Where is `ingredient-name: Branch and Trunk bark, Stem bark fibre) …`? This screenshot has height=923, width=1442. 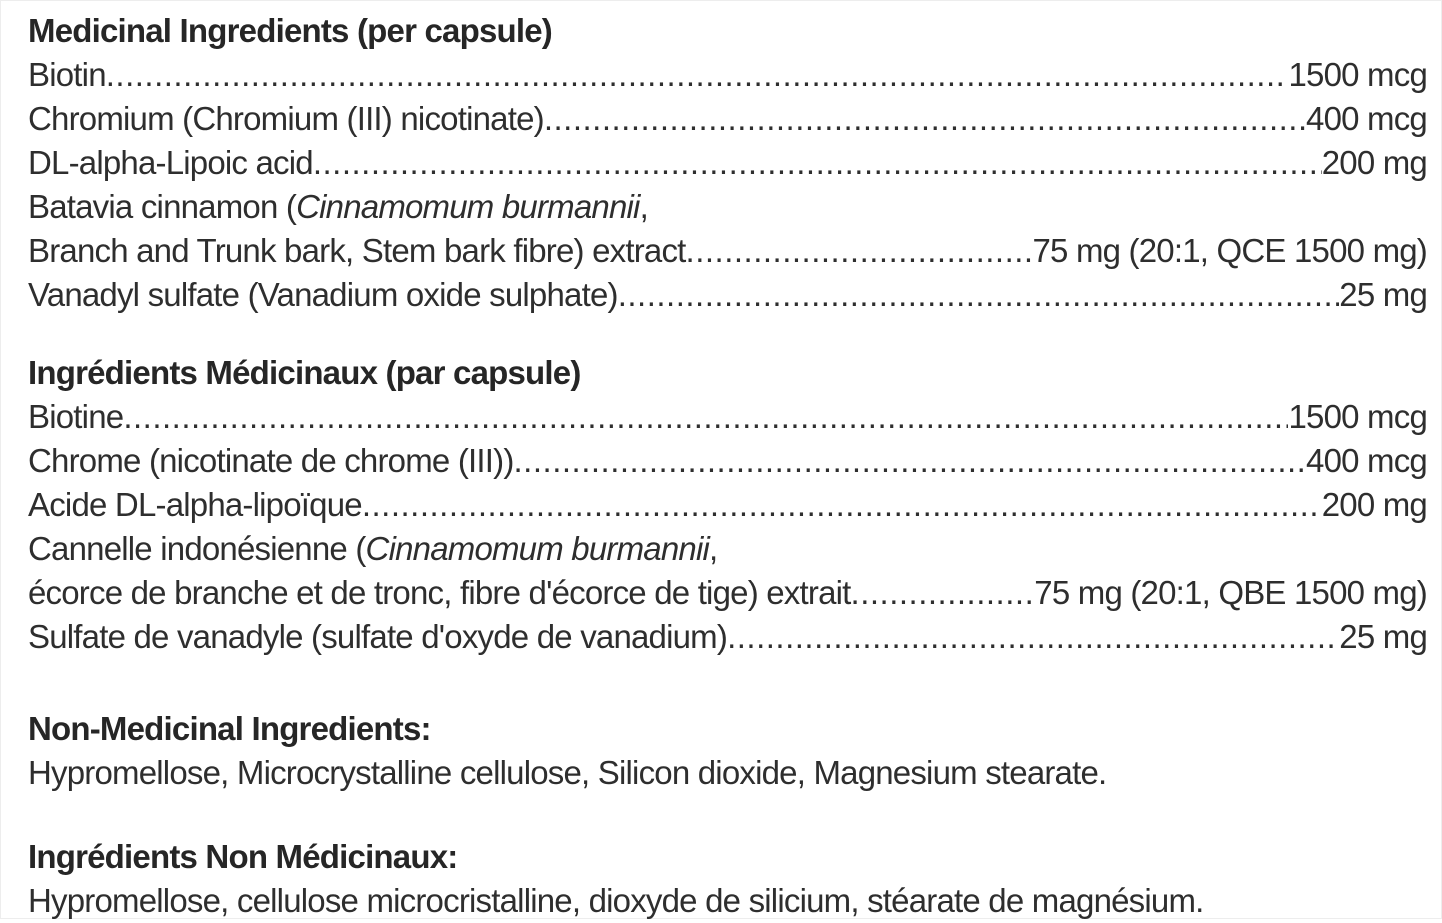 ingredient-name: Branch and Trunk bark, Stem bark fibre) … is located at coordinates (357, 250).